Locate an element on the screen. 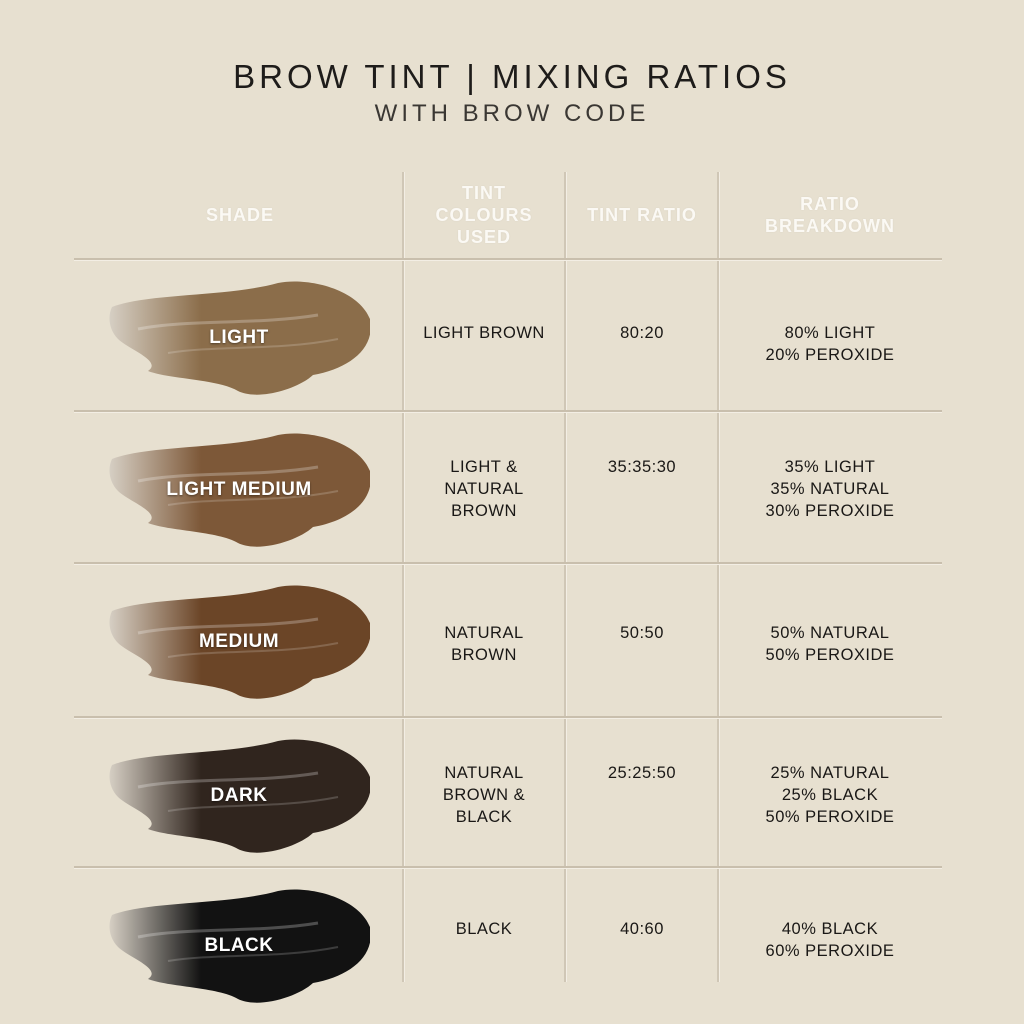  header-tint-colours: TINT COLOURS USED is located at coordinates (484, 215).